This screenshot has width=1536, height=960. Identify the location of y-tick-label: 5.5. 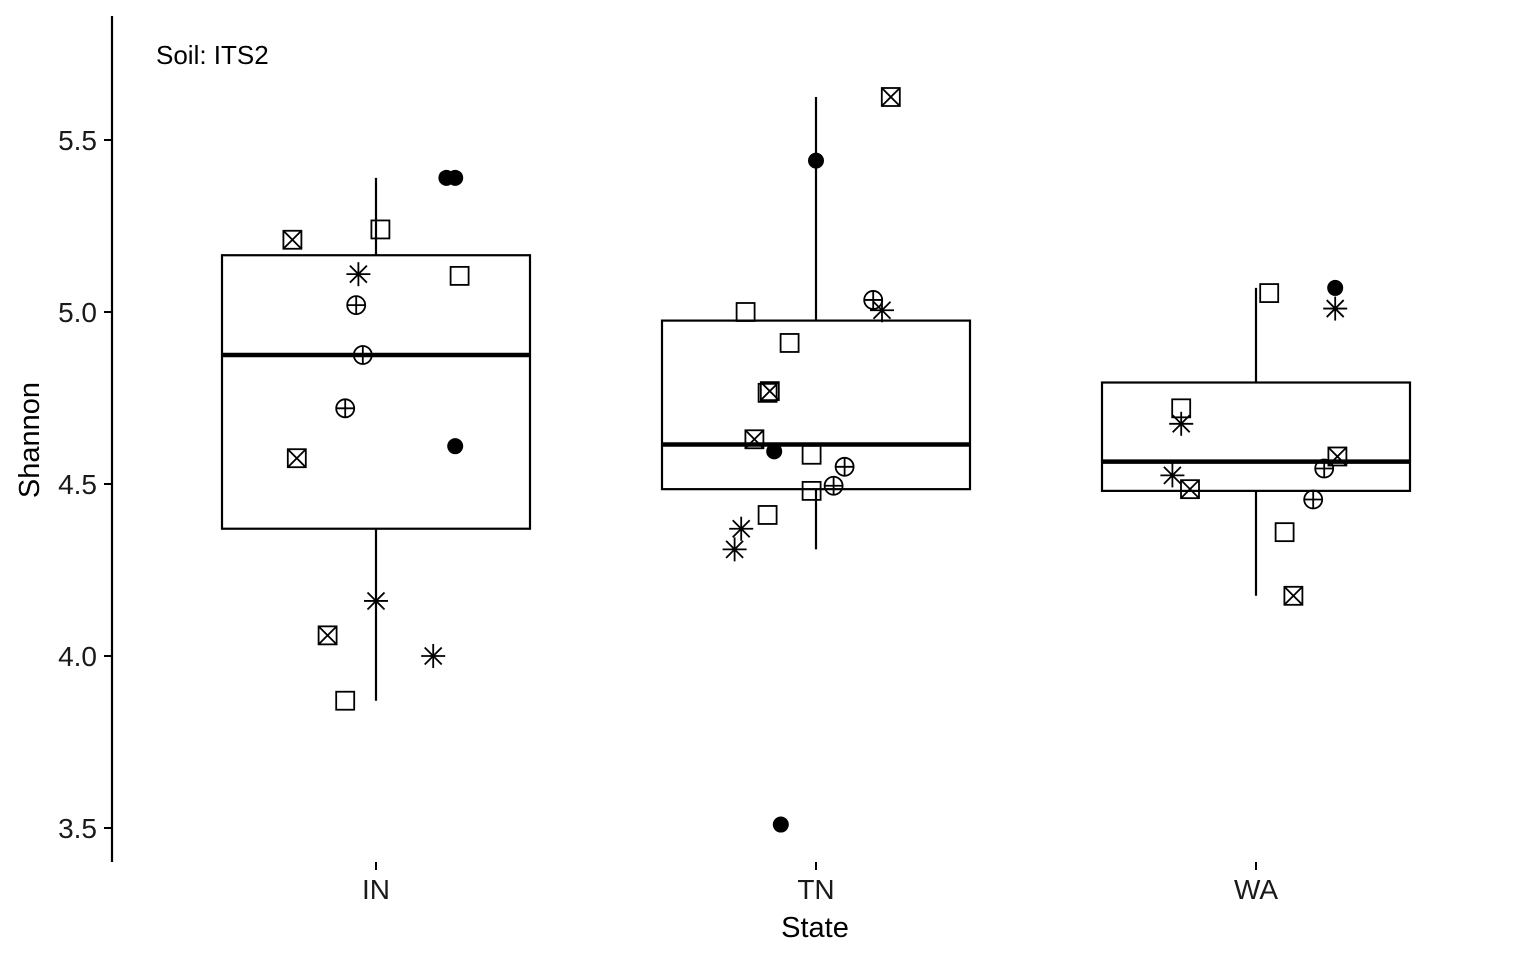
(77, 140).